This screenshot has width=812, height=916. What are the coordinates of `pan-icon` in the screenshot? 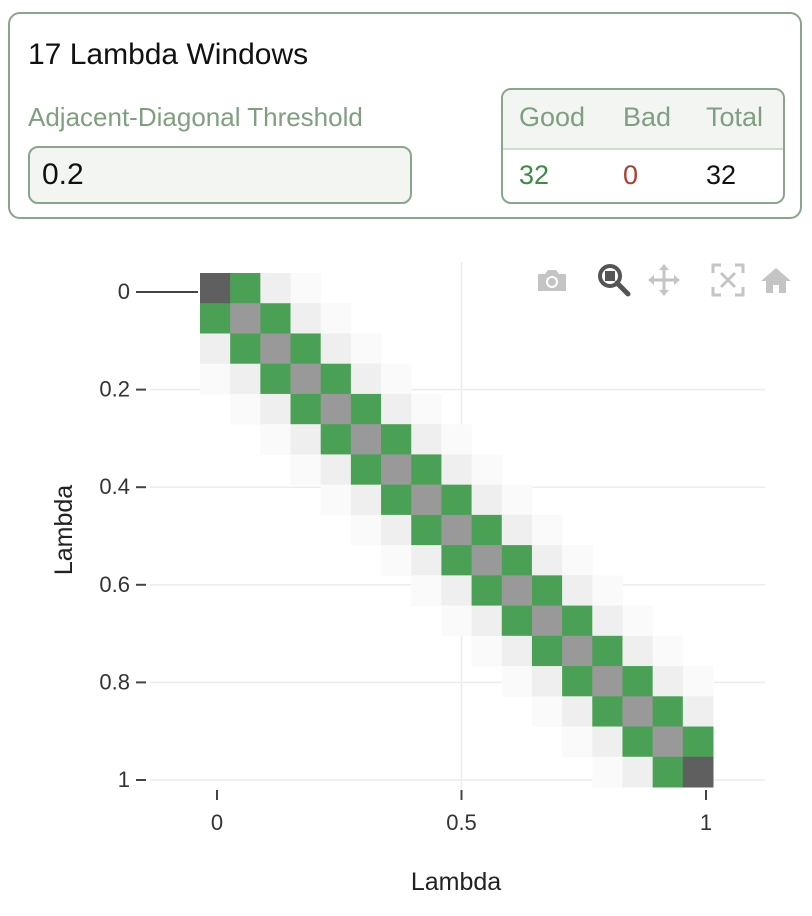 It's located at (664, 280).